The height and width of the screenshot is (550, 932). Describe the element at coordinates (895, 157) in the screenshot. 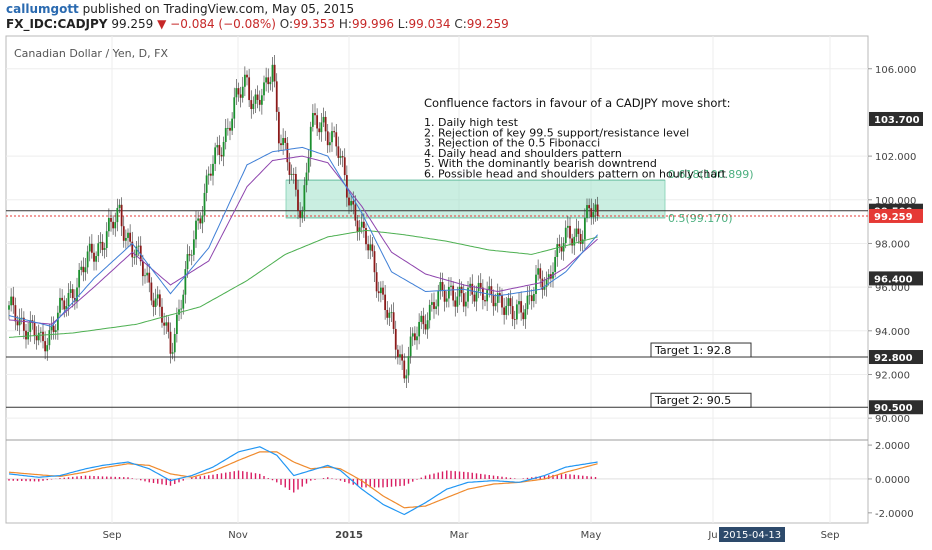

I see `price-tick-label-1: 102.000` at that location.